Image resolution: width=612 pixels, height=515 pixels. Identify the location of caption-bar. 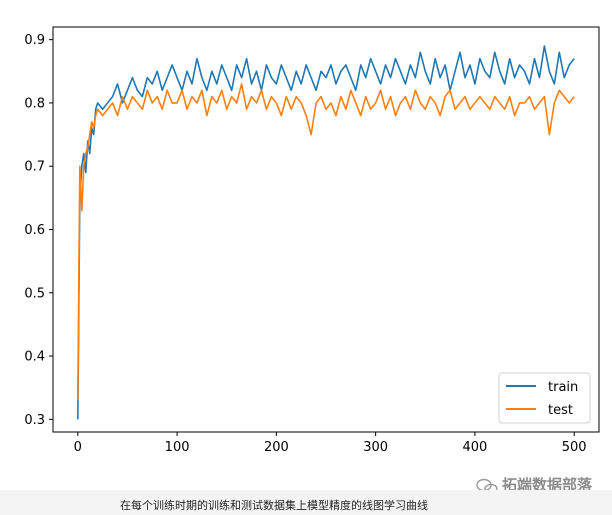
(306, 502).